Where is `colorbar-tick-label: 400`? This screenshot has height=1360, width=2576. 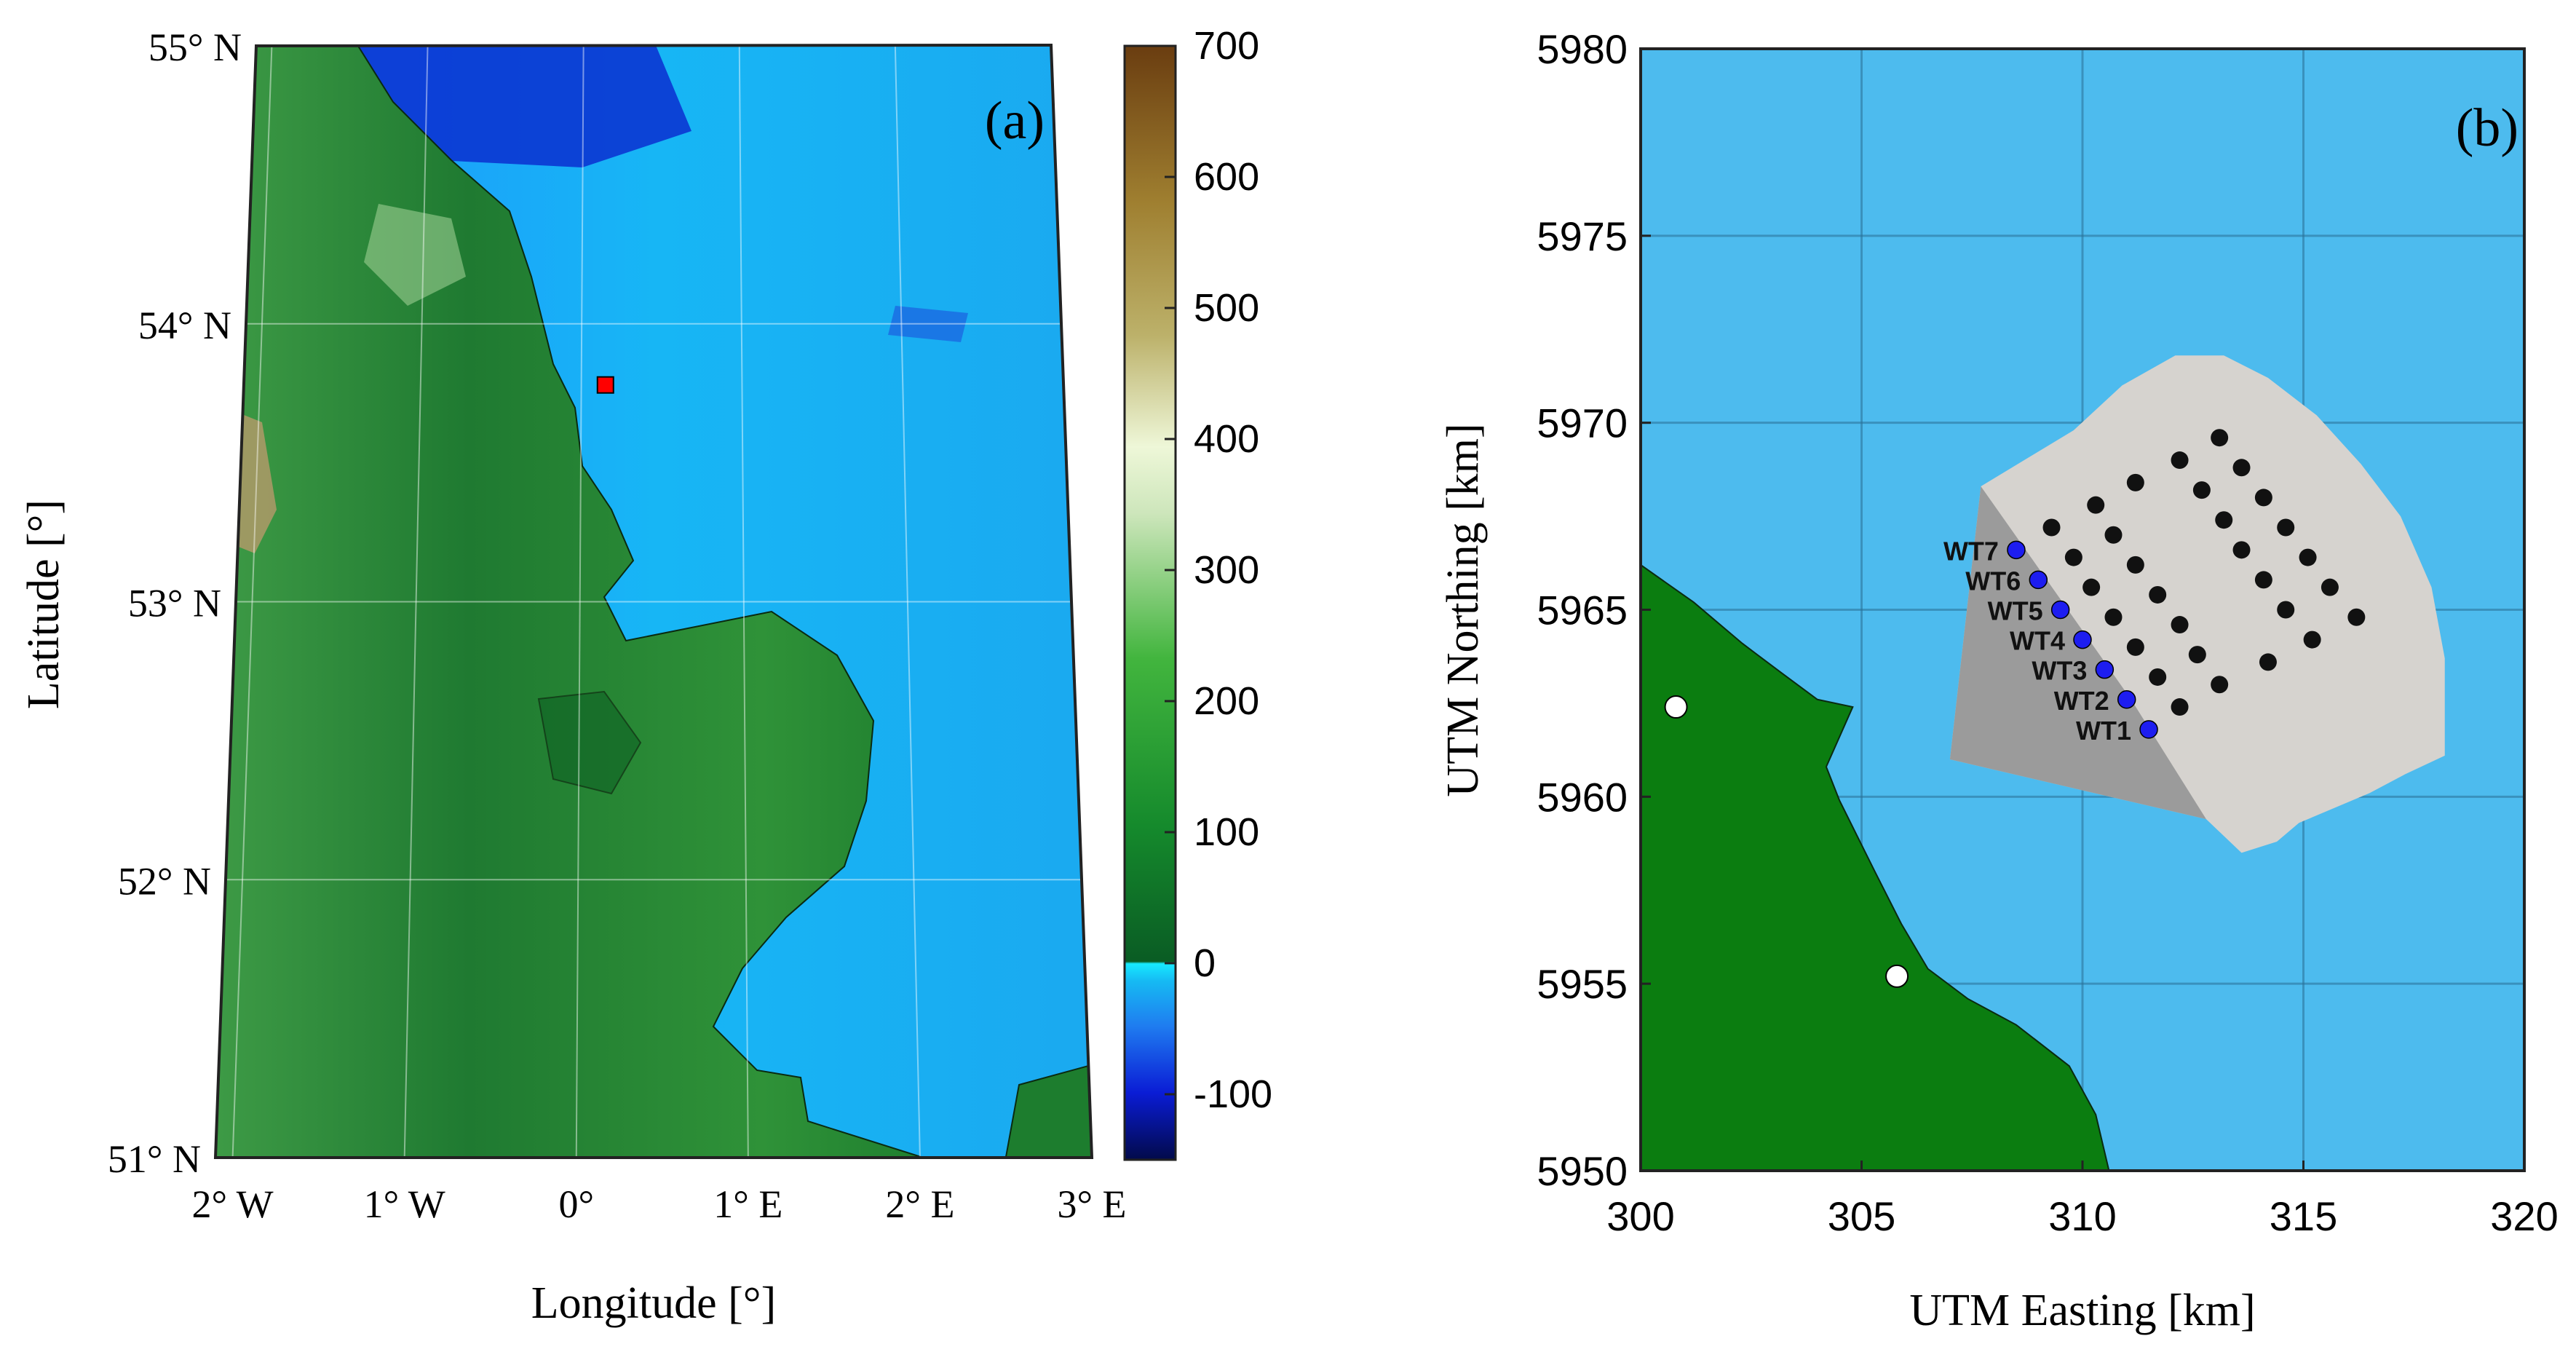 colorbar-tick-label: 400 is located at coordinates (1226, 439).